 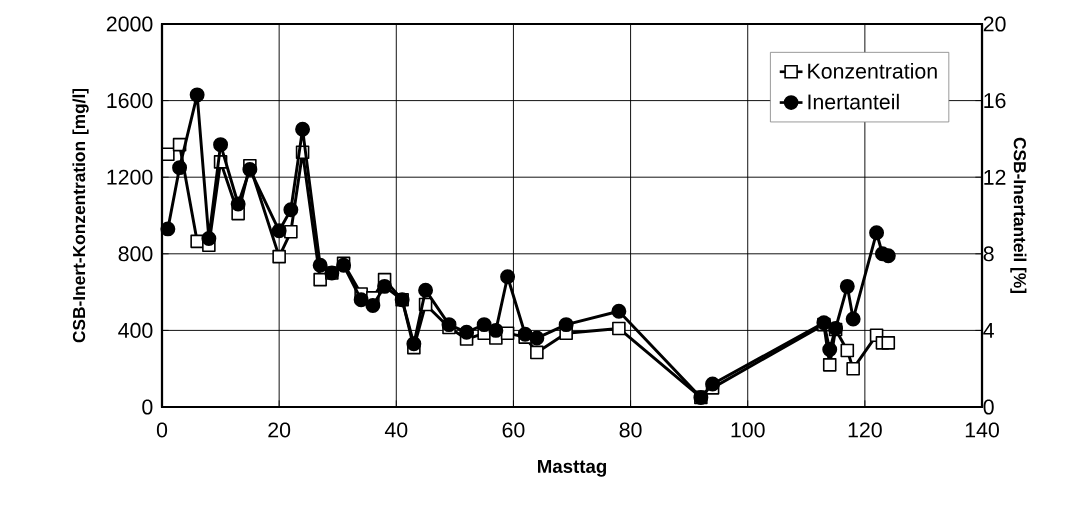 I want to click on x-tick-label: 60, so click(x=513, y=430).